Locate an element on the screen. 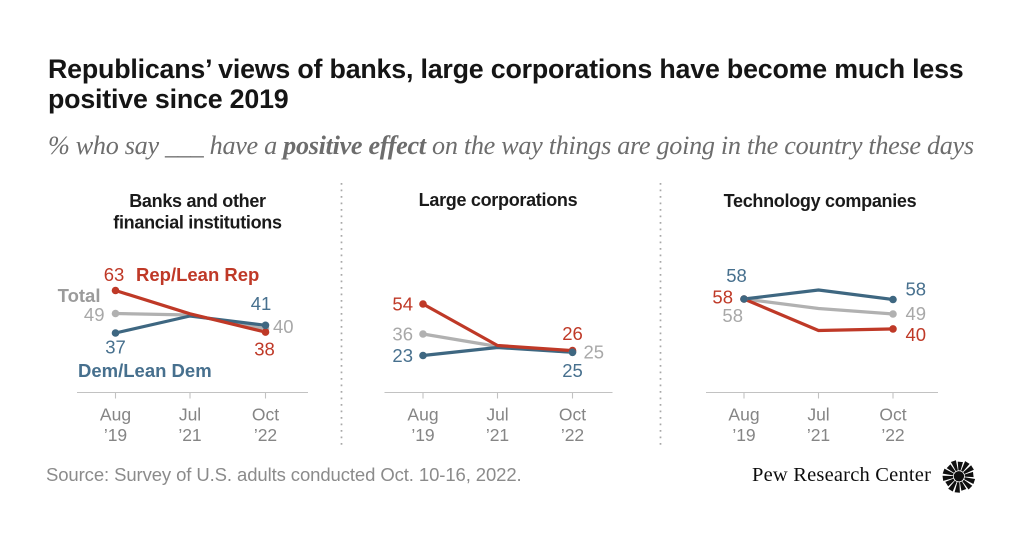 This screenshot has height=536, width=1024. svg-text: 38 is located at coordinates (264, 349).